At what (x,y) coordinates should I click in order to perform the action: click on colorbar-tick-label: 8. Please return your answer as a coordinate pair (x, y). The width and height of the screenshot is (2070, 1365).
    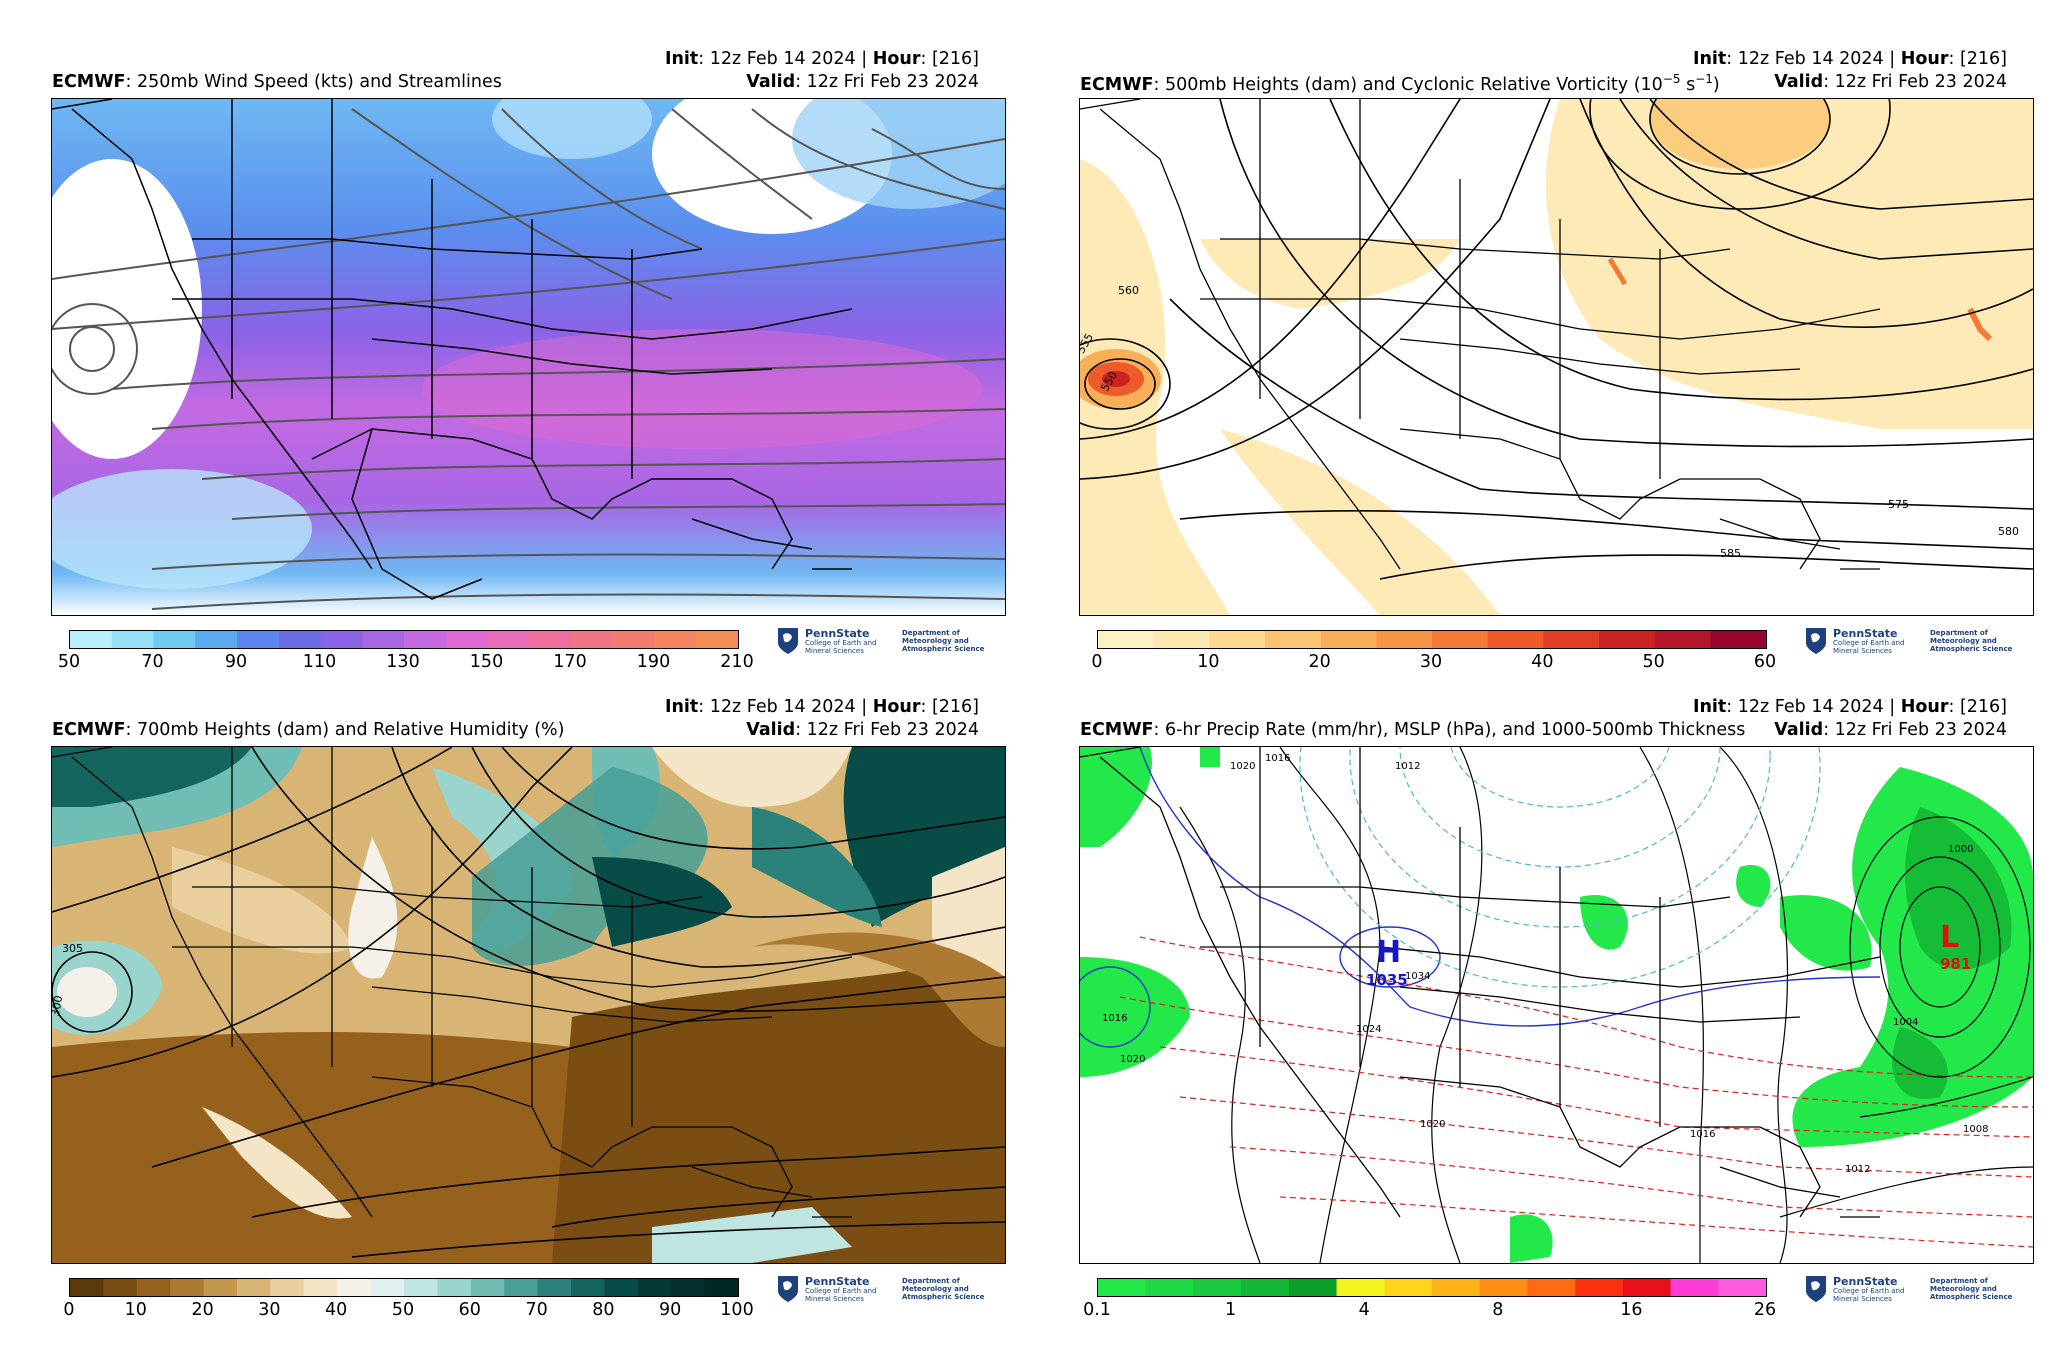
    Looking at the image, I should click on (1498, 1310).